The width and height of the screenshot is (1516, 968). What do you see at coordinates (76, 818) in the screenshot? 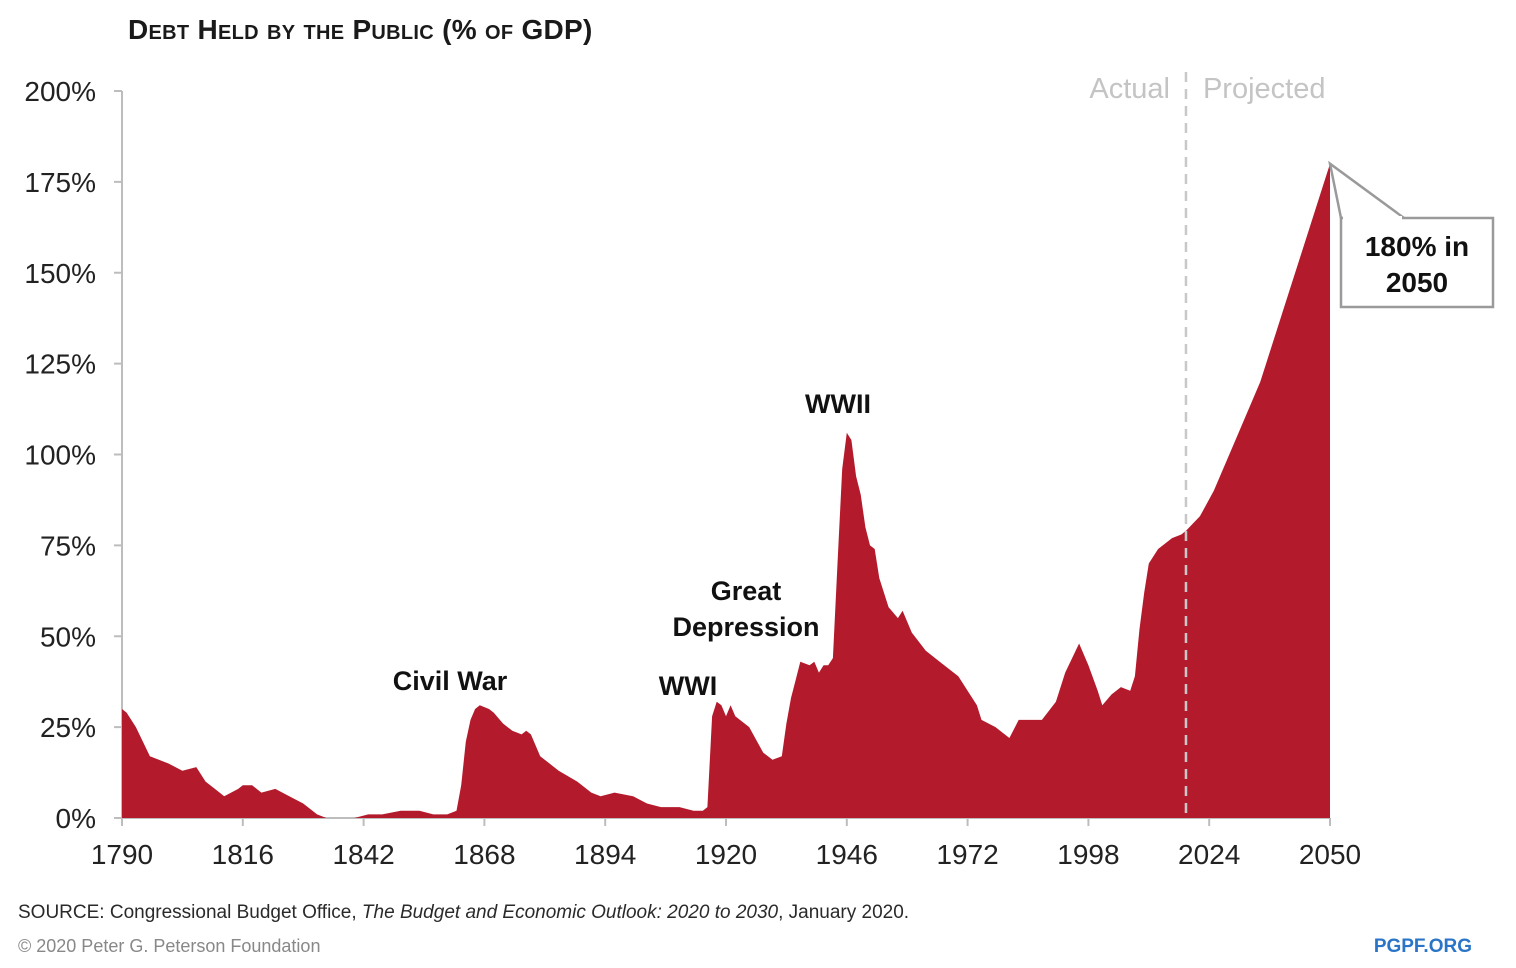
I see `y-tick-label: 0%` at bounding box center [76, 818].